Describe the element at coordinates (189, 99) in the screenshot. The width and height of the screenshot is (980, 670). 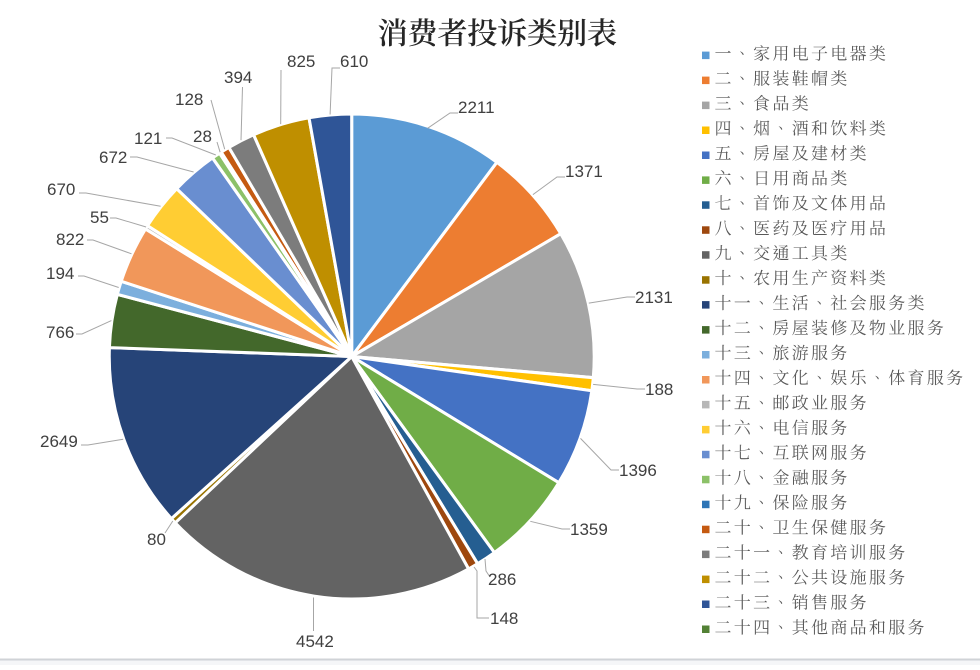
I see `svg-text: 128` at that location.